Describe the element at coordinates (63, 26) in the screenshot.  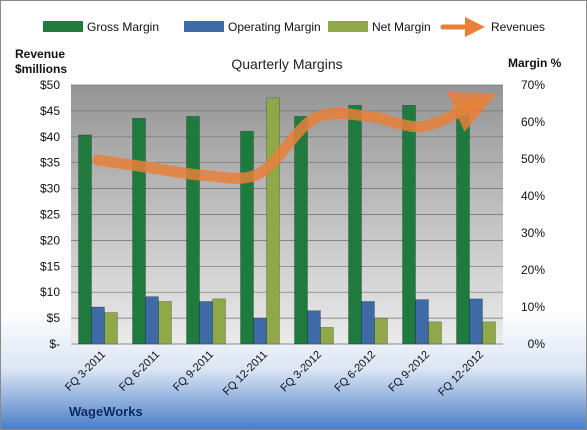
I see `legend-swatch-gross-margin` at that location.